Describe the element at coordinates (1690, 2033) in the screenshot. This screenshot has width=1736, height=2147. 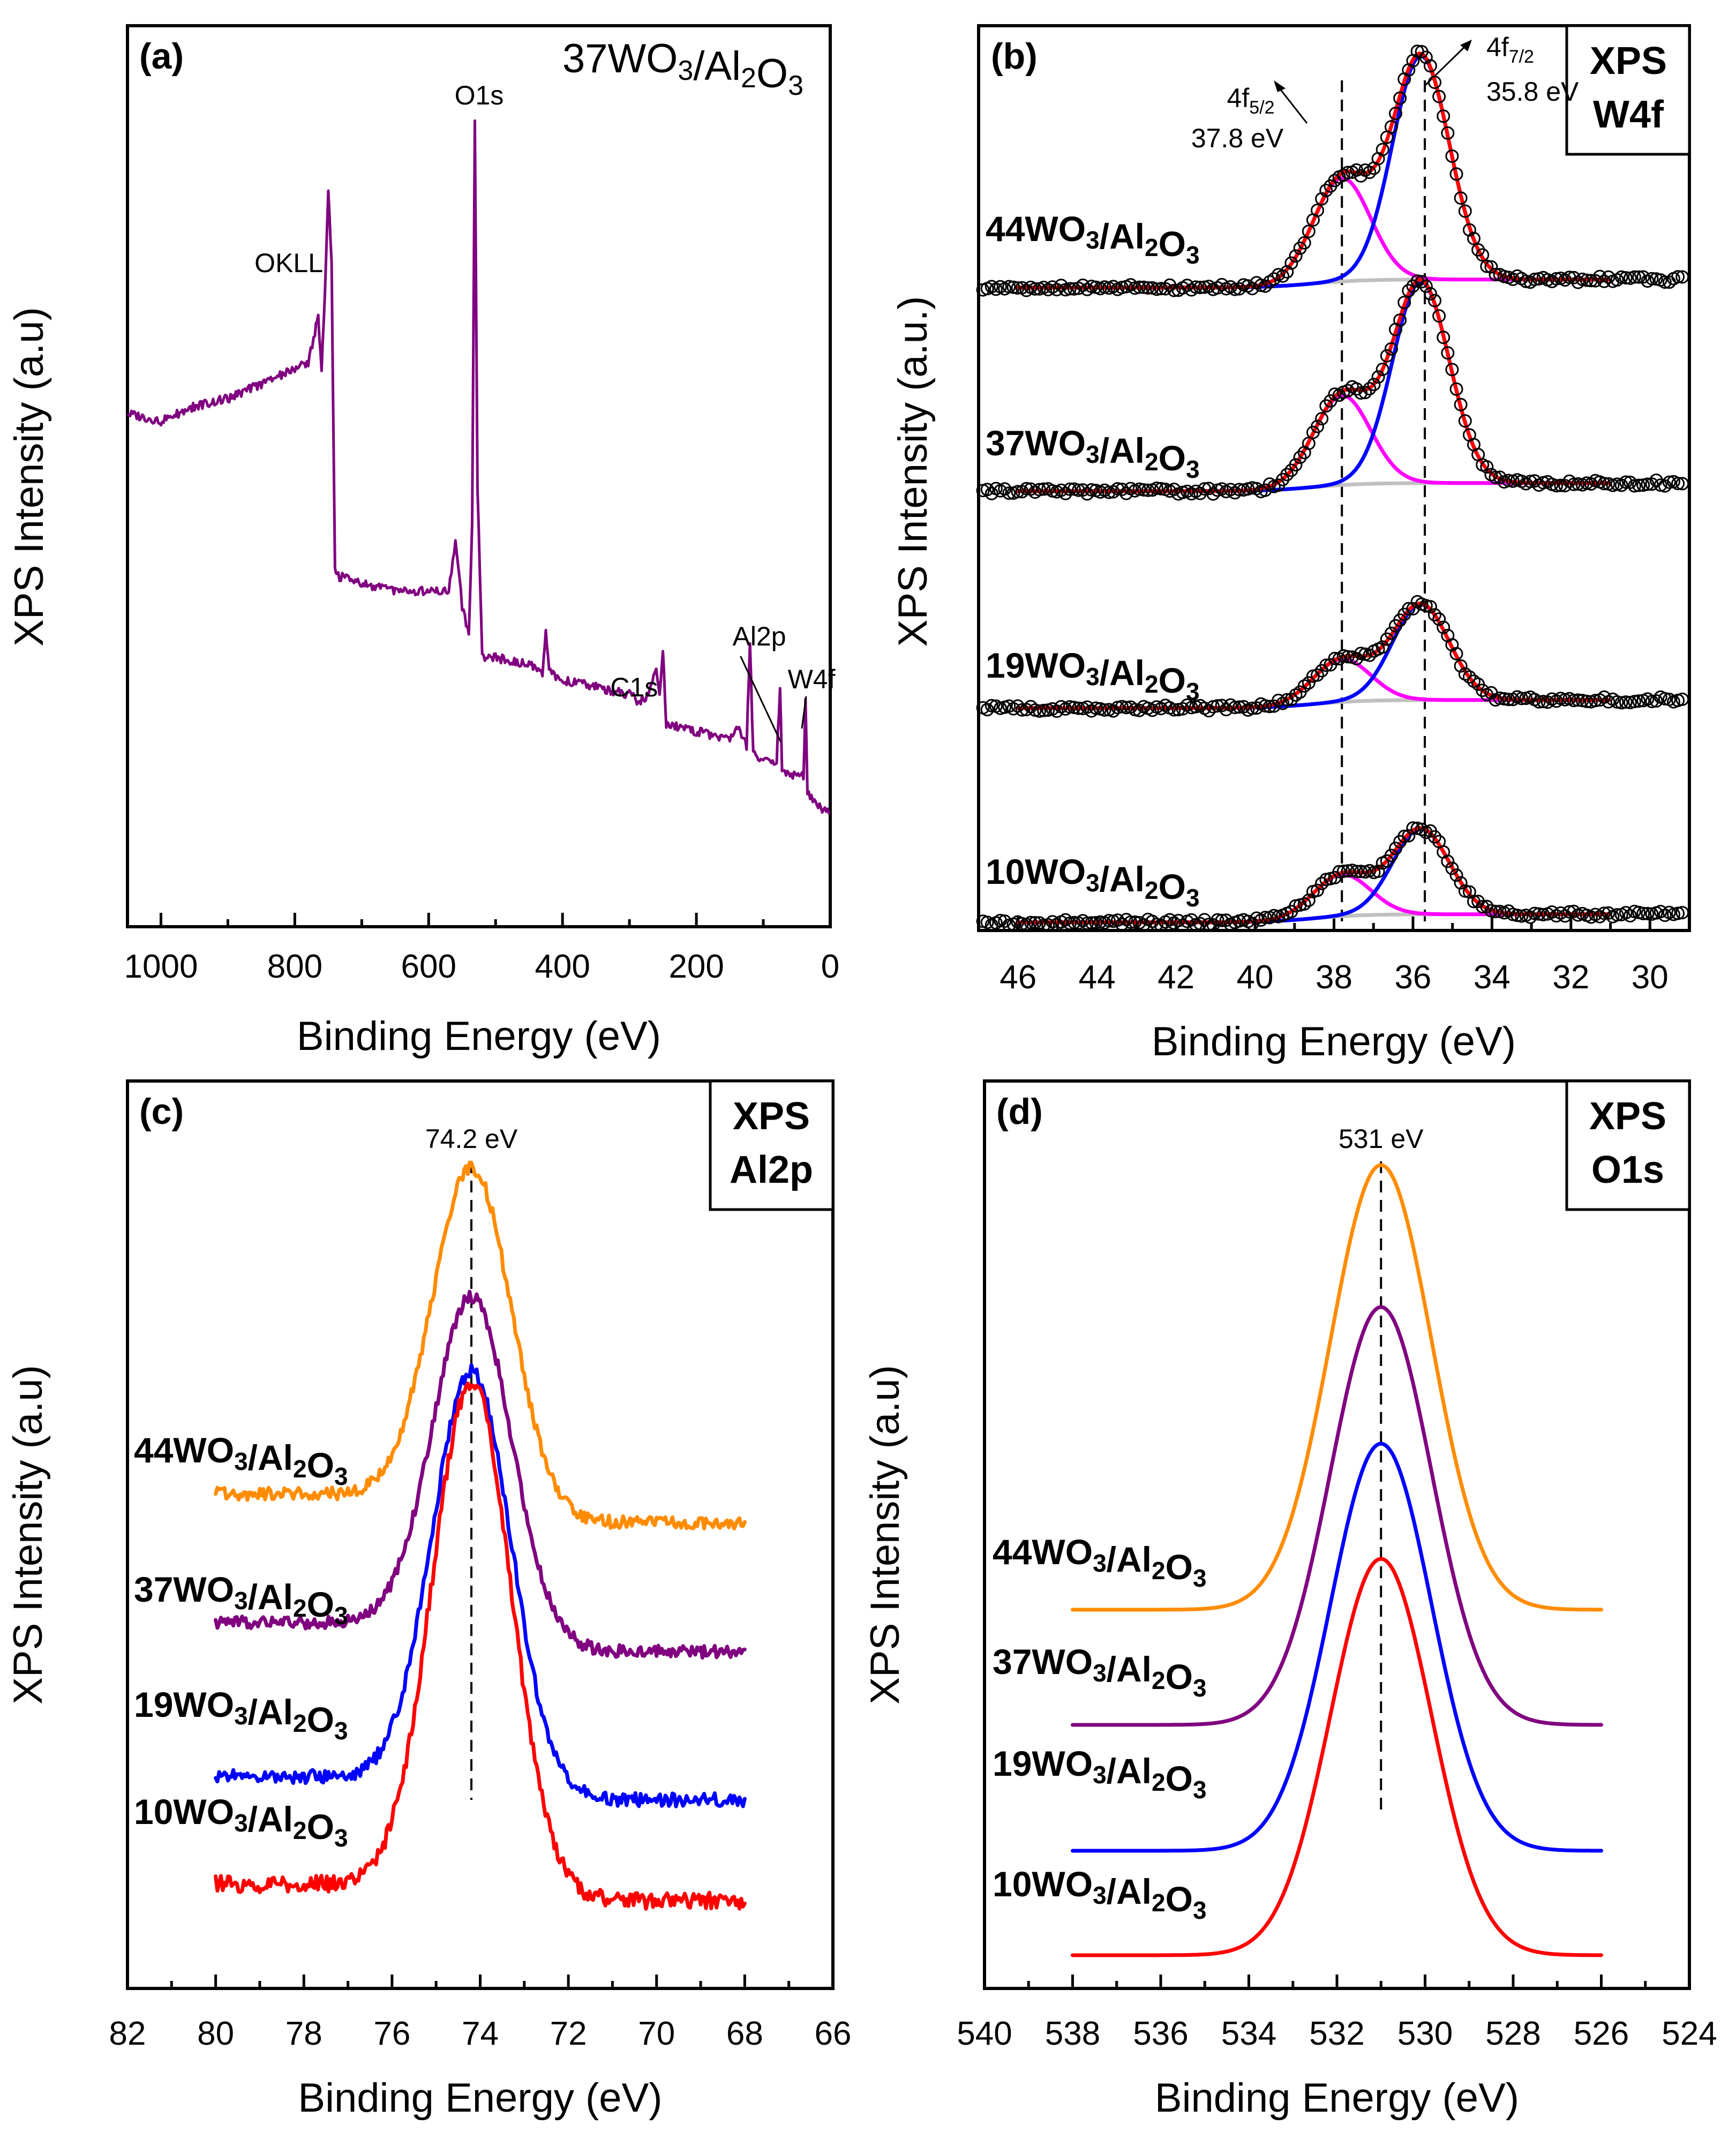
I see `panel-d-tick-label: 524` at that location.